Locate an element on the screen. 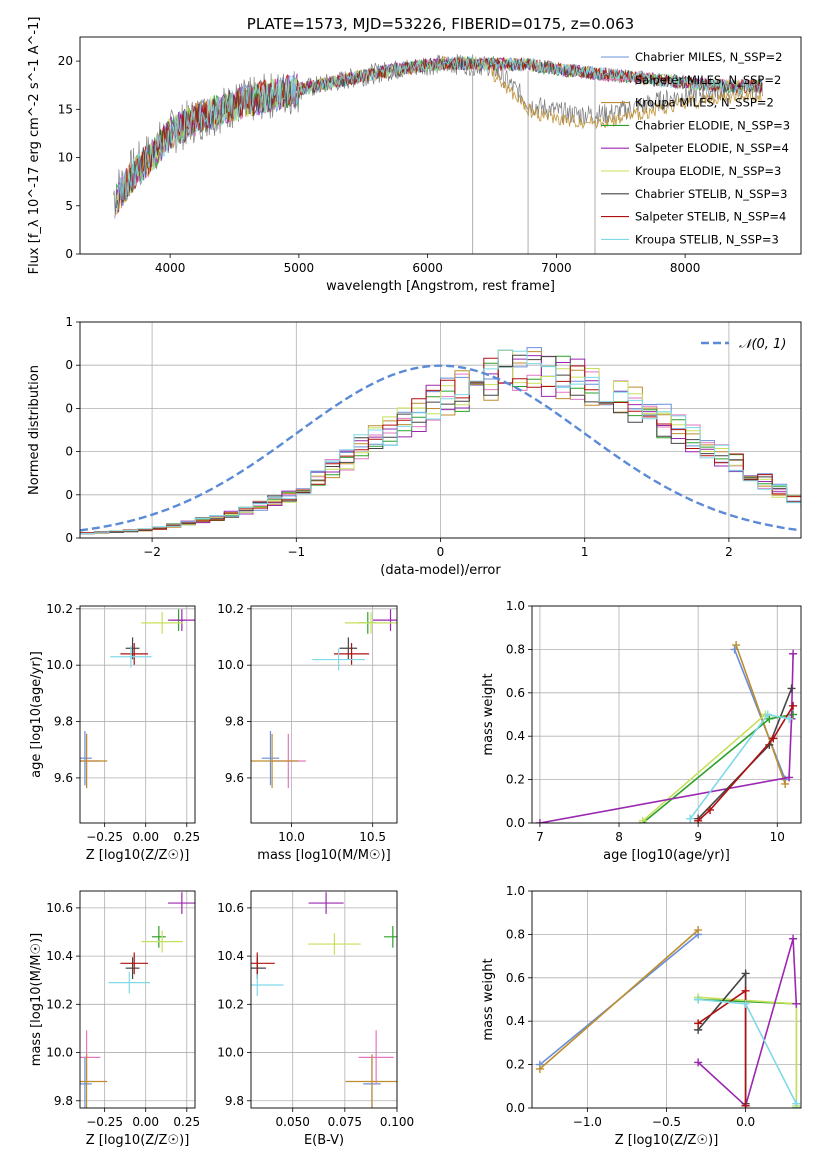  x-tick-label: 8000 is located at coordinates (685, 268).